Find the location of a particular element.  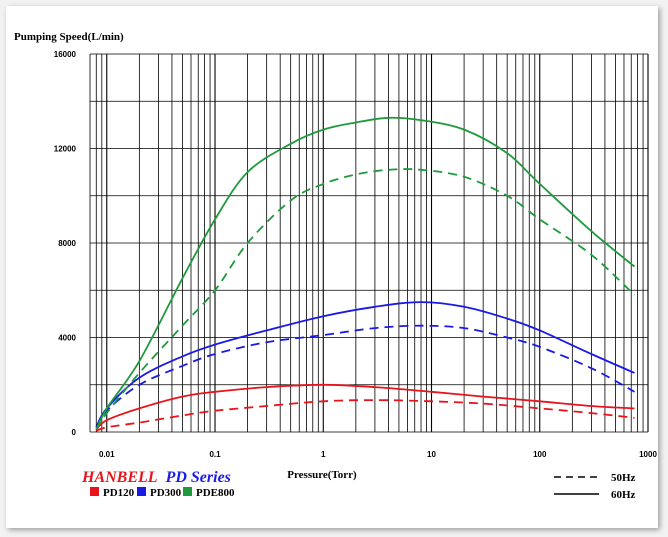

legend-label-pd120: PD120 is located at coordinates (119, 493).